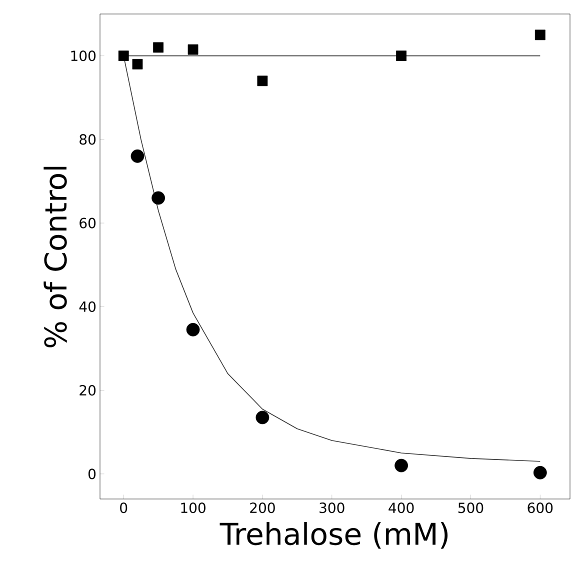  What do you see at coordinates (540, 508) in the screenshot?
I see `x-tick-label: 600` at bounding box center [540, 508].